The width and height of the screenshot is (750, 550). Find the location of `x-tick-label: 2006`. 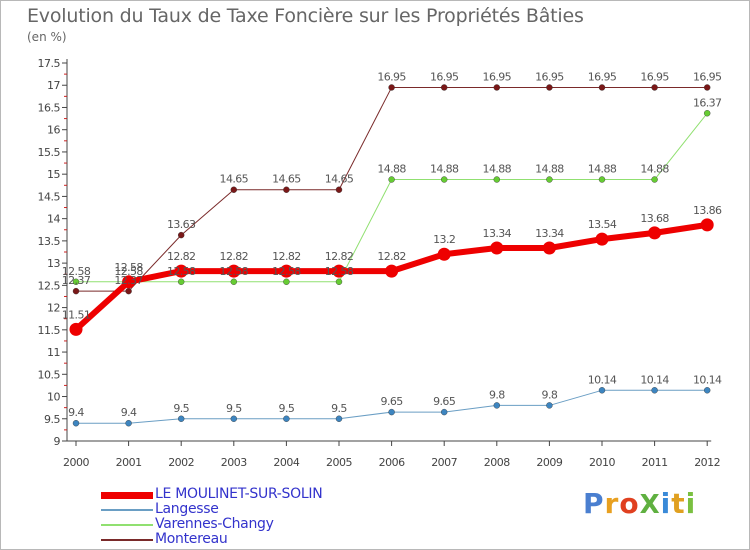

x-tick-label: 2006 is located at coordinates (392, 462).